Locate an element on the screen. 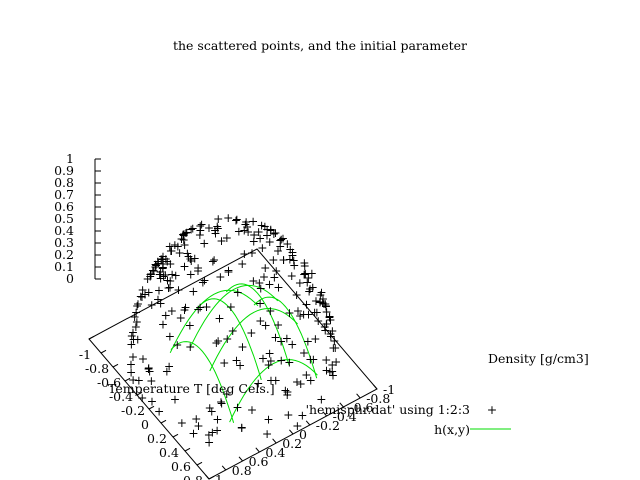 This screenshot has width=640, height=480. z-tick-label: 0.5 is located at coordinates (64, 218).